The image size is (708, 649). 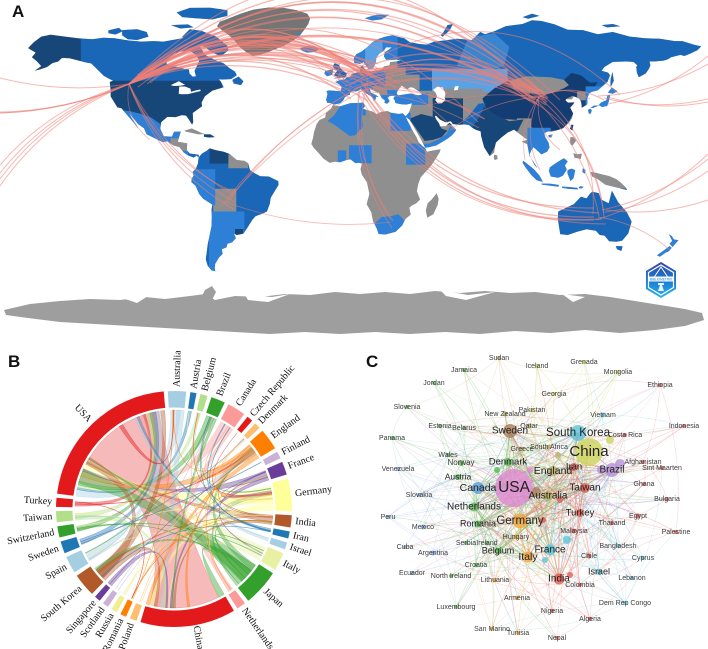 I want to click on svg-text: Argentina, so click(x=433, y=553).